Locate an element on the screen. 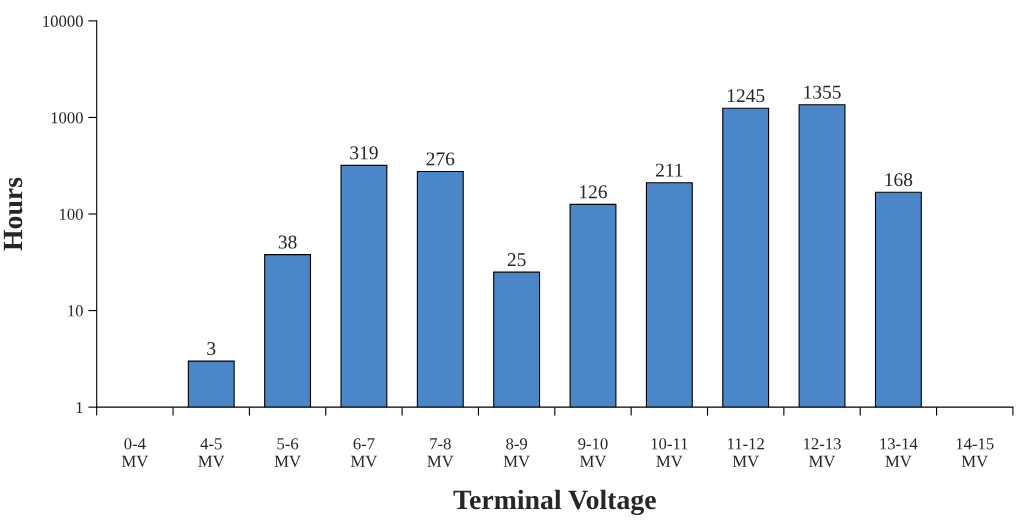 This screenshot has width=1018, height=522. x-axis-title: Terminal Voltage is located at coordinates (554, 502).